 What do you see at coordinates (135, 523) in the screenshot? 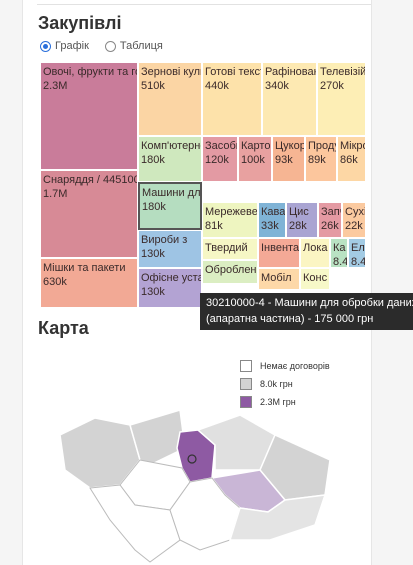
I see `region-south-west` at bounding box center [135, 523].